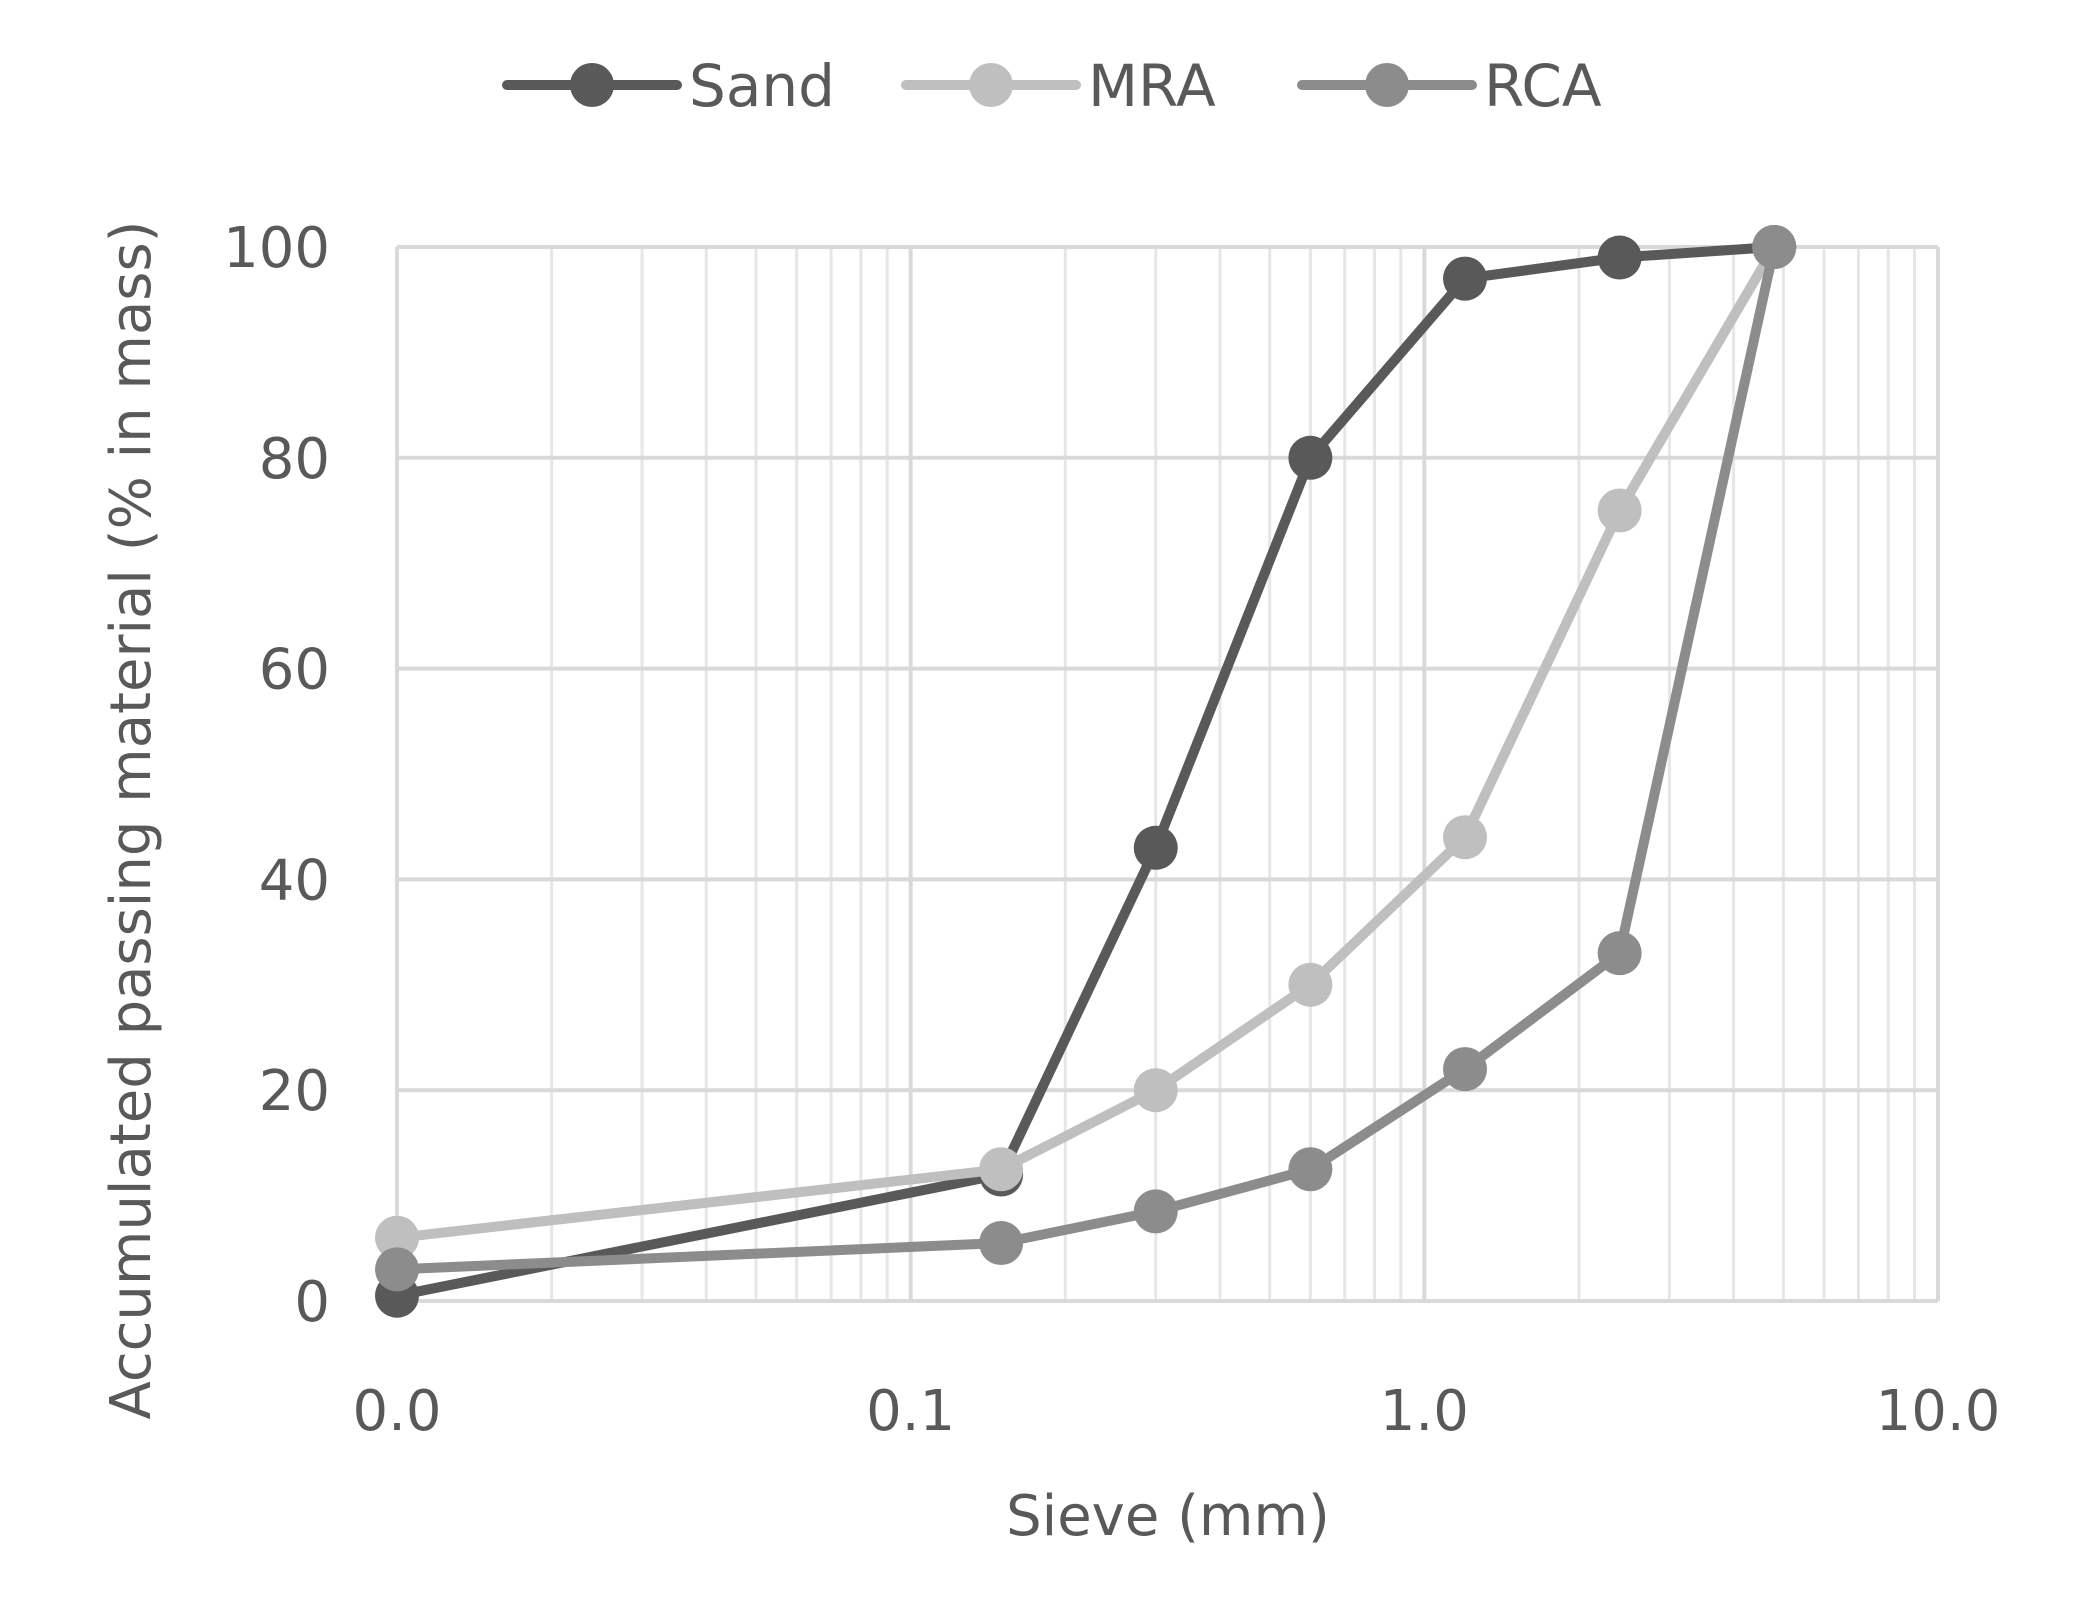 This screenshot has height=1616, width=2076. Describe the element at coordinates (762, 86) in the screenshot. I see `legend-label-sand: Sand` at that location.